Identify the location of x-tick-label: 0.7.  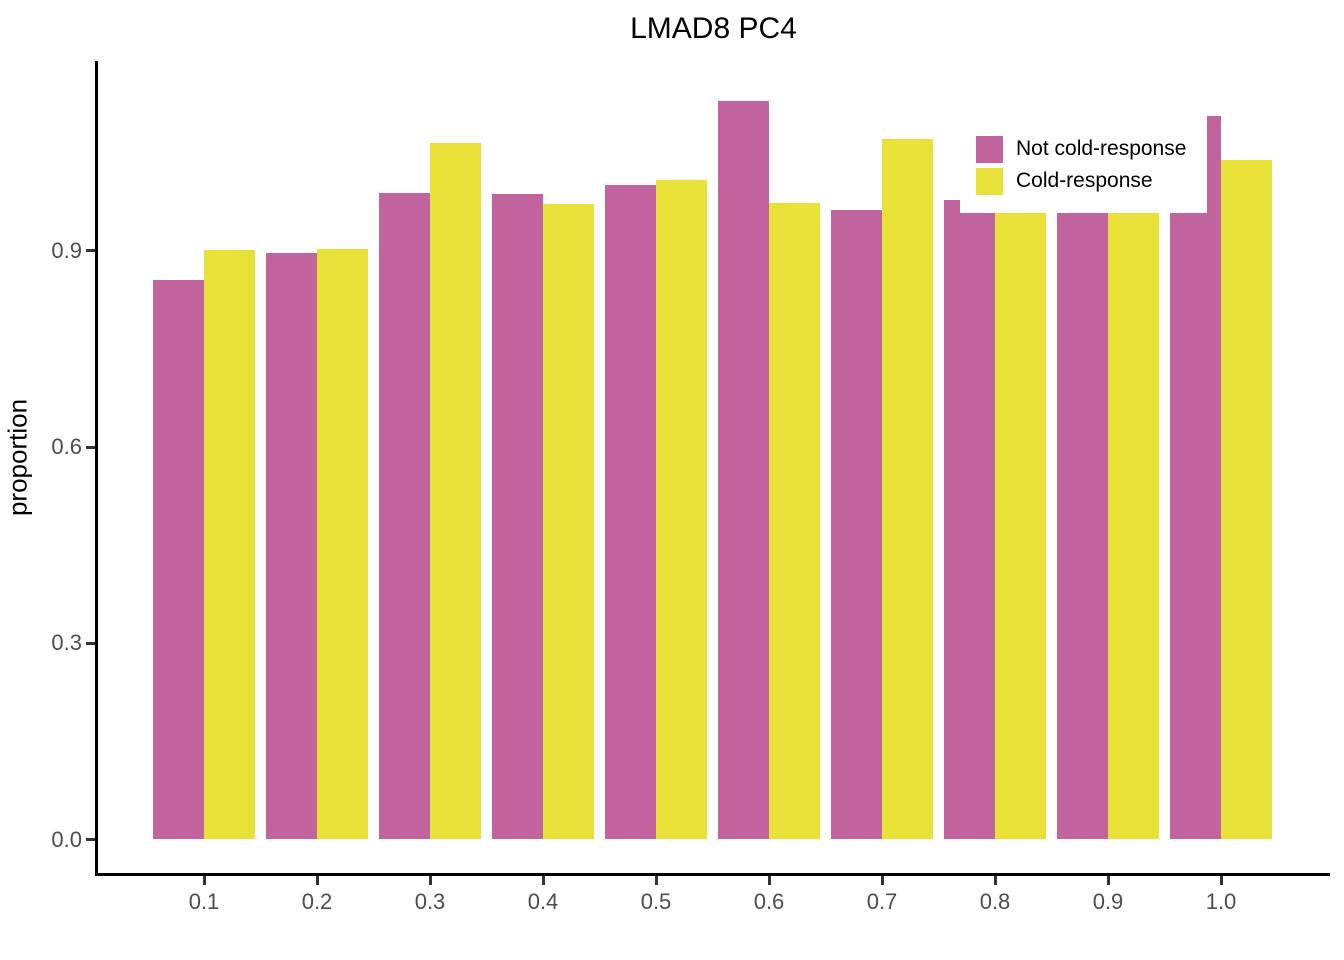
(882, 901).